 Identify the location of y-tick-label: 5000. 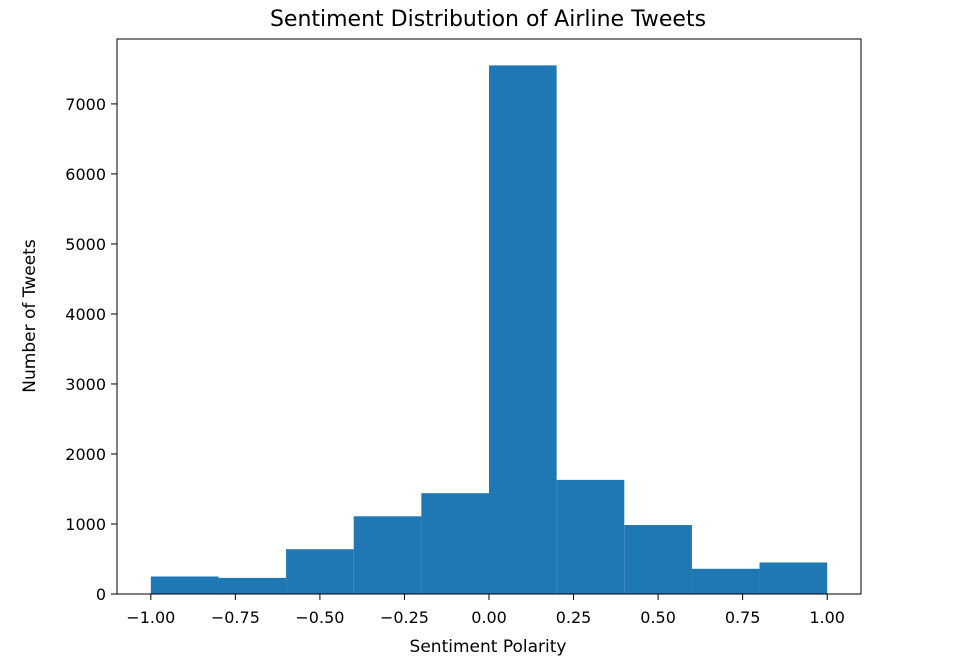
(85, 244).